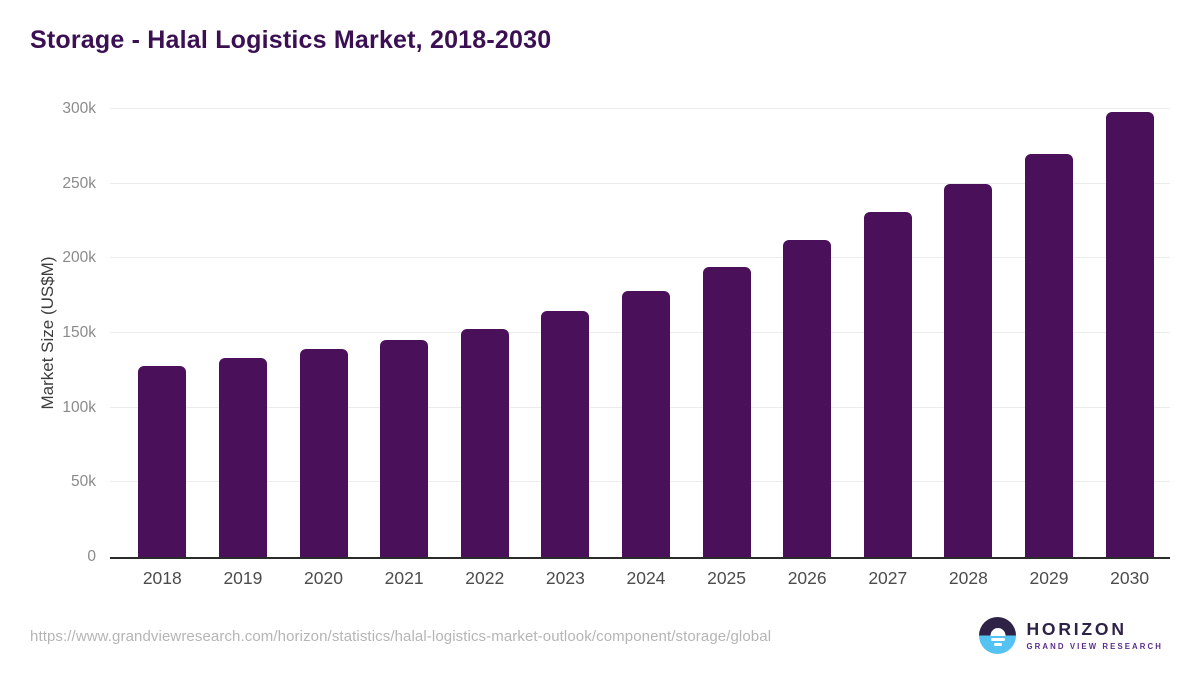 The image size is (1200, 675). I want to click on bar-slot-2023, so click(565, 333).